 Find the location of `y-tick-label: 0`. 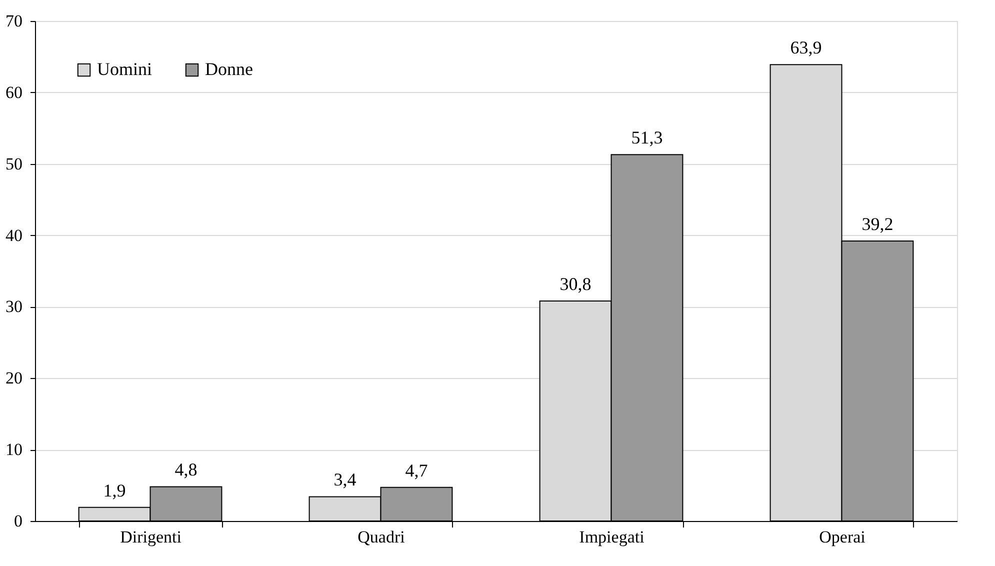

y-tick-label: 0 is located at coordinates (18, 521).